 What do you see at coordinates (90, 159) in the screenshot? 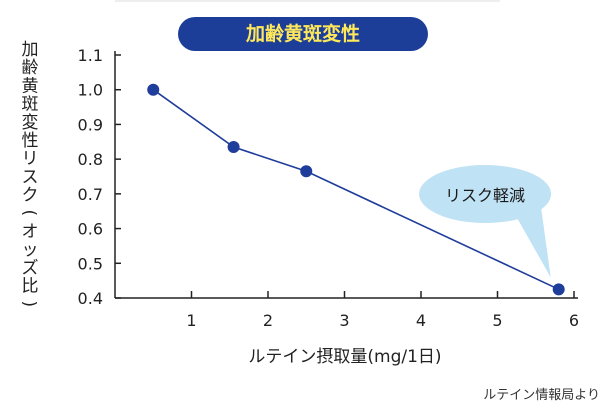
I see `y-tick-label: 0.8` at bounding box center [90, 159].